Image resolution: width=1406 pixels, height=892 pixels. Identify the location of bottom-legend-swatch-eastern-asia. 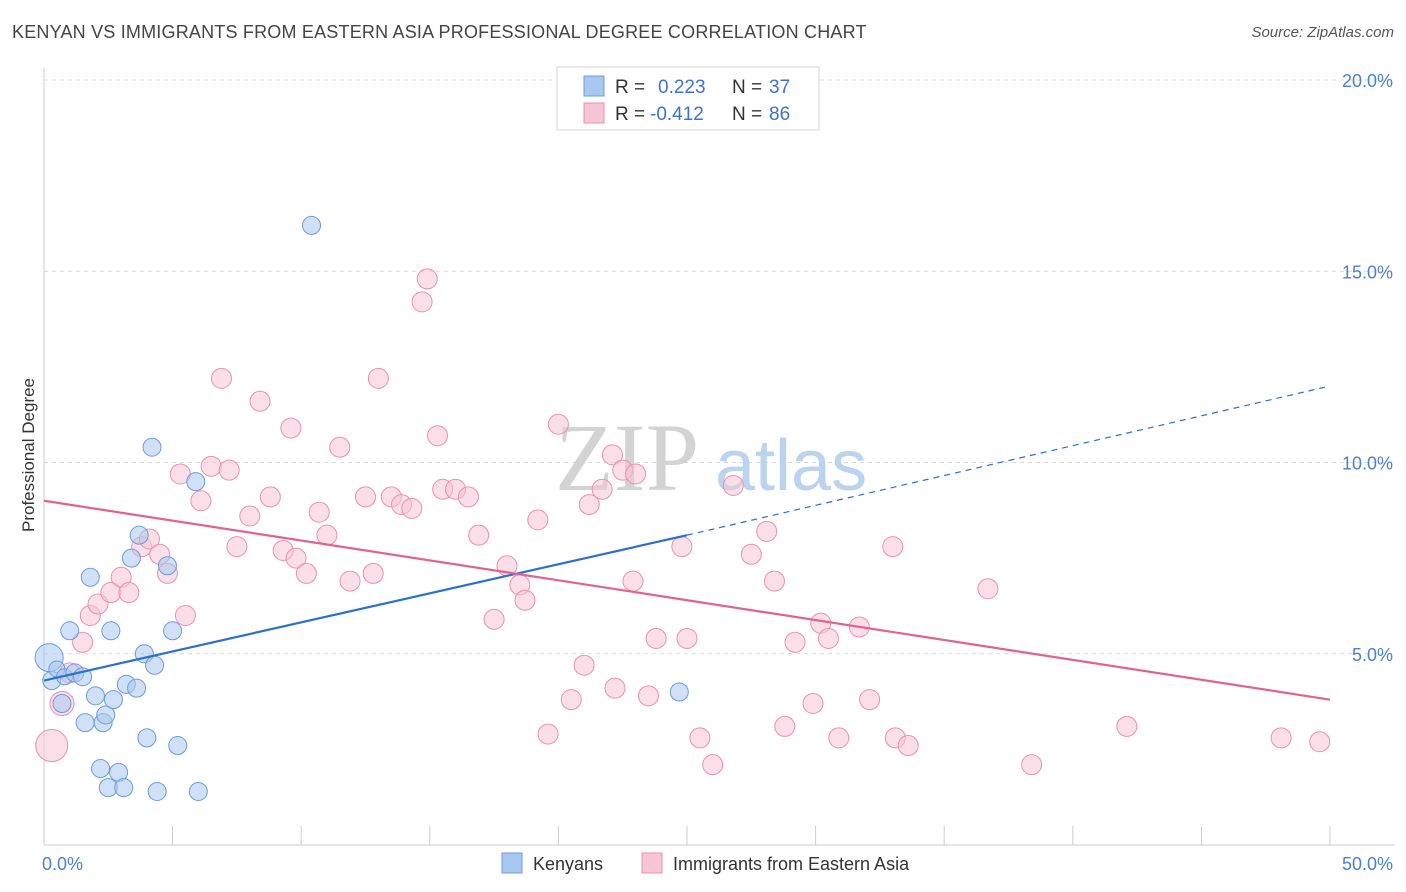
(652, 863).